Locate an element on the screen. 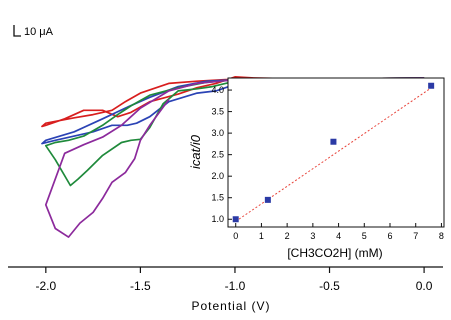 The height and width of the screenshot is (320, 451). inset-x-title: [CH3CO2H] (mM) is located at coordinates (334, 253).